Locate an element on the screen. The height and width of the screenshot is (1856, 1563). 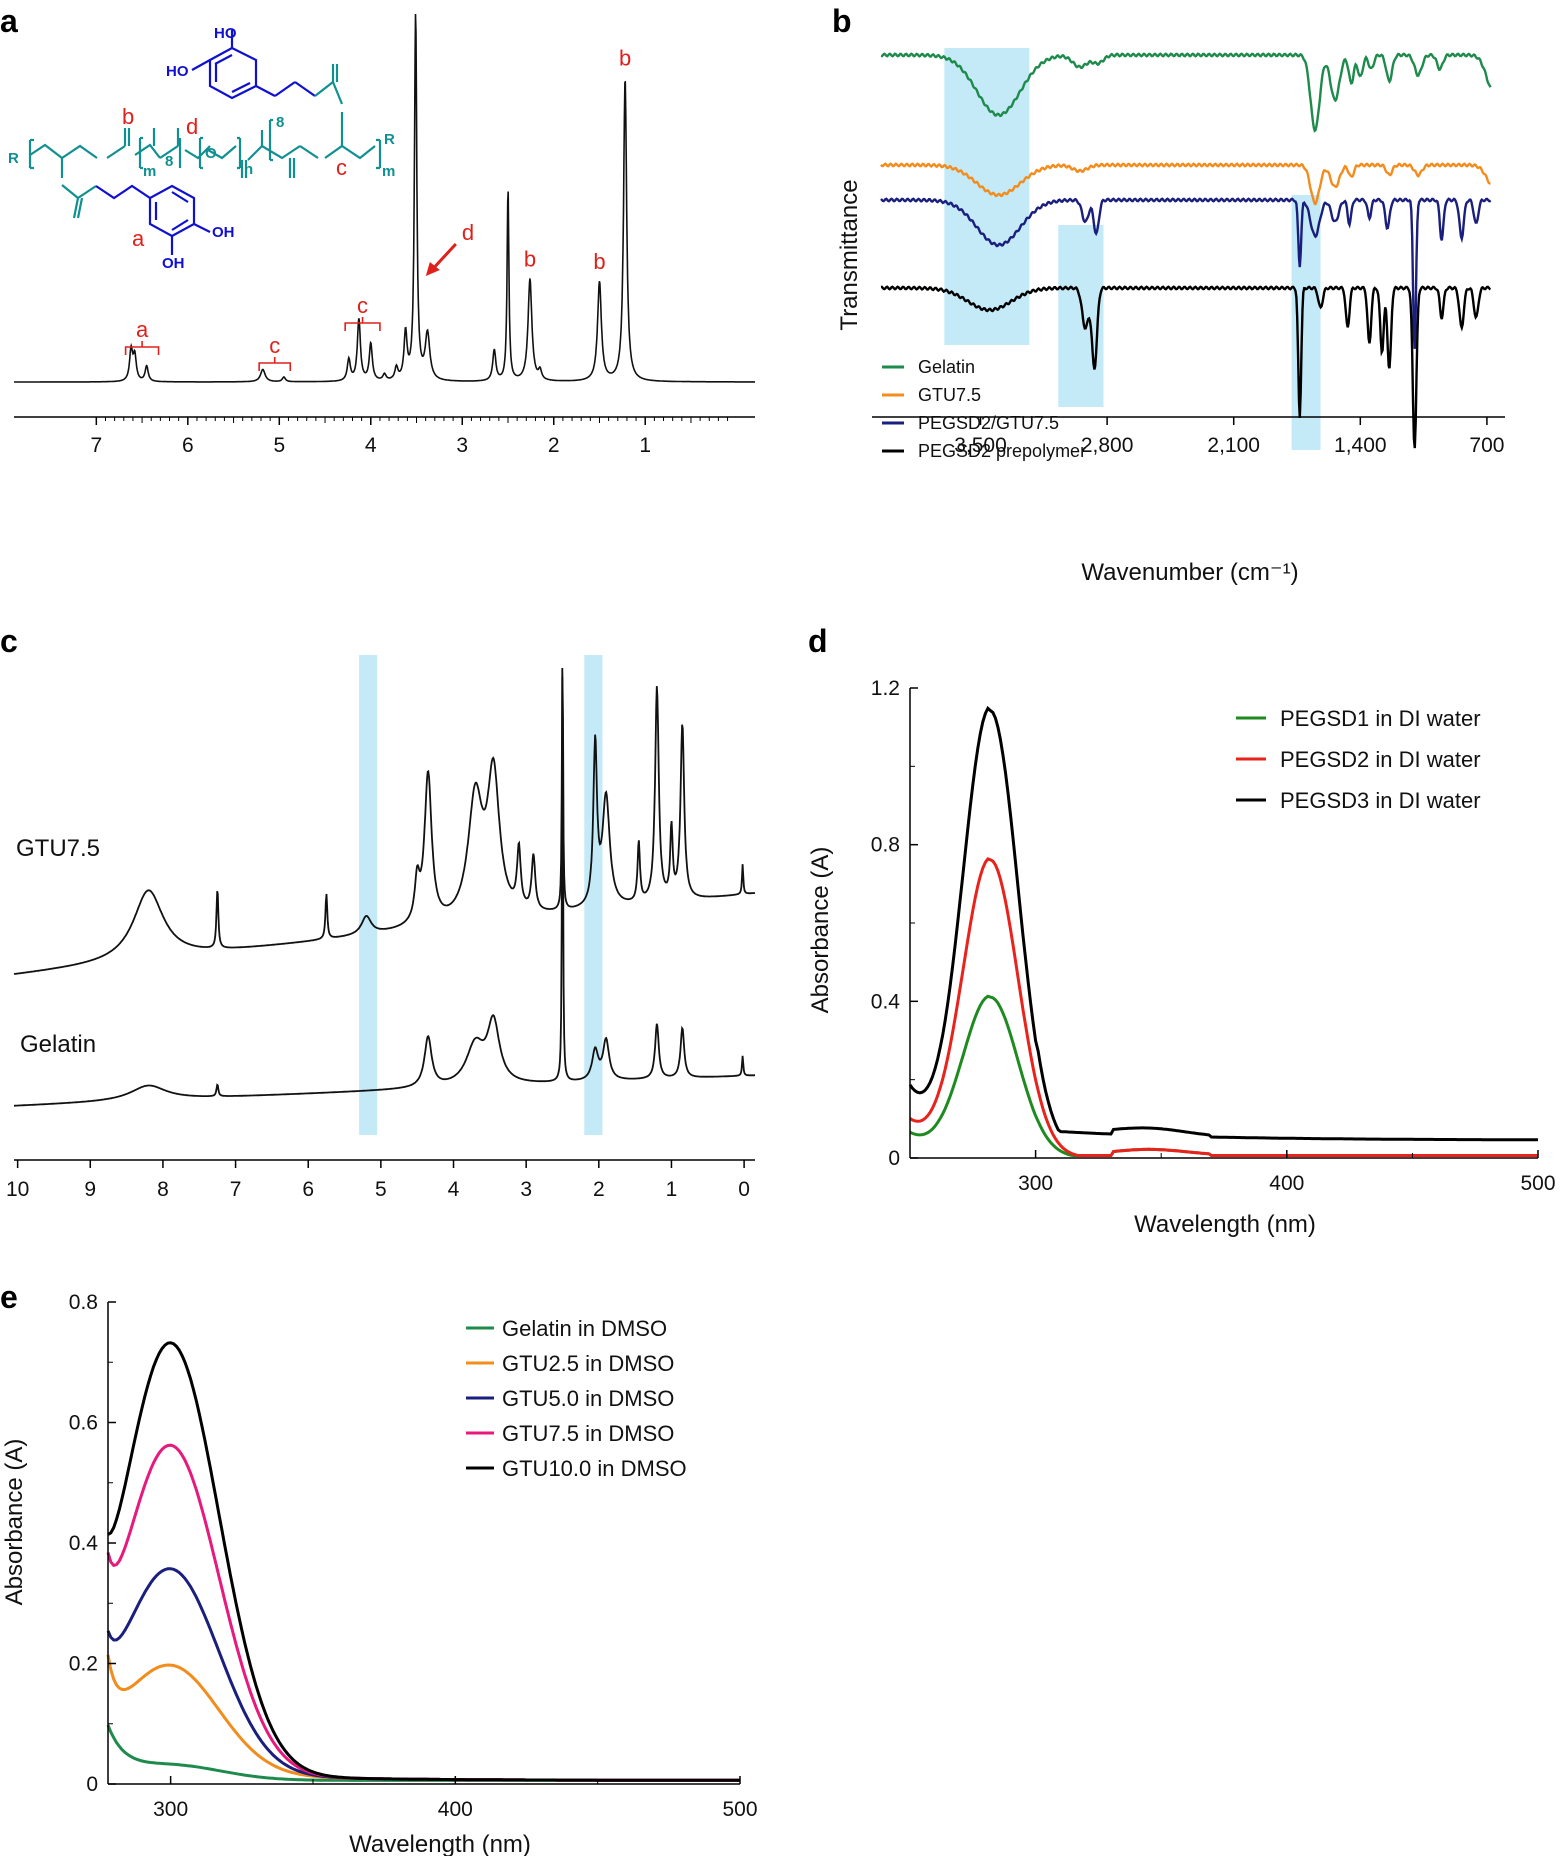
x-ticks-c: 10 9 8 7 6 5 4 3 2 1 0 is located at coordinates (378, 1180).